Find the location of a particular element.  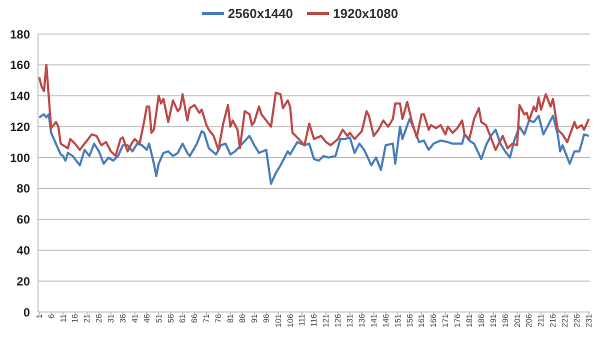

x-tick-label: 226 is located at coordinates (577, 320).